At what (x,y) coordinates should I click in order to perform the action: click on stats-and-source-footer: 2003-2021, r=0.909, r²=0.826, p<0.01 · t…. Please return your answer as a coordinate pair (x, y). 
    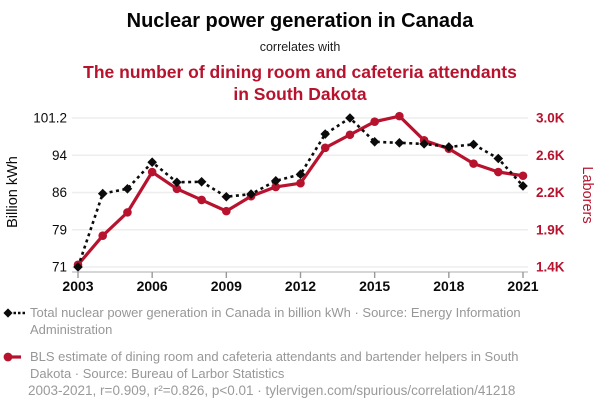
    Looking at the image, I should click on (272, 390).